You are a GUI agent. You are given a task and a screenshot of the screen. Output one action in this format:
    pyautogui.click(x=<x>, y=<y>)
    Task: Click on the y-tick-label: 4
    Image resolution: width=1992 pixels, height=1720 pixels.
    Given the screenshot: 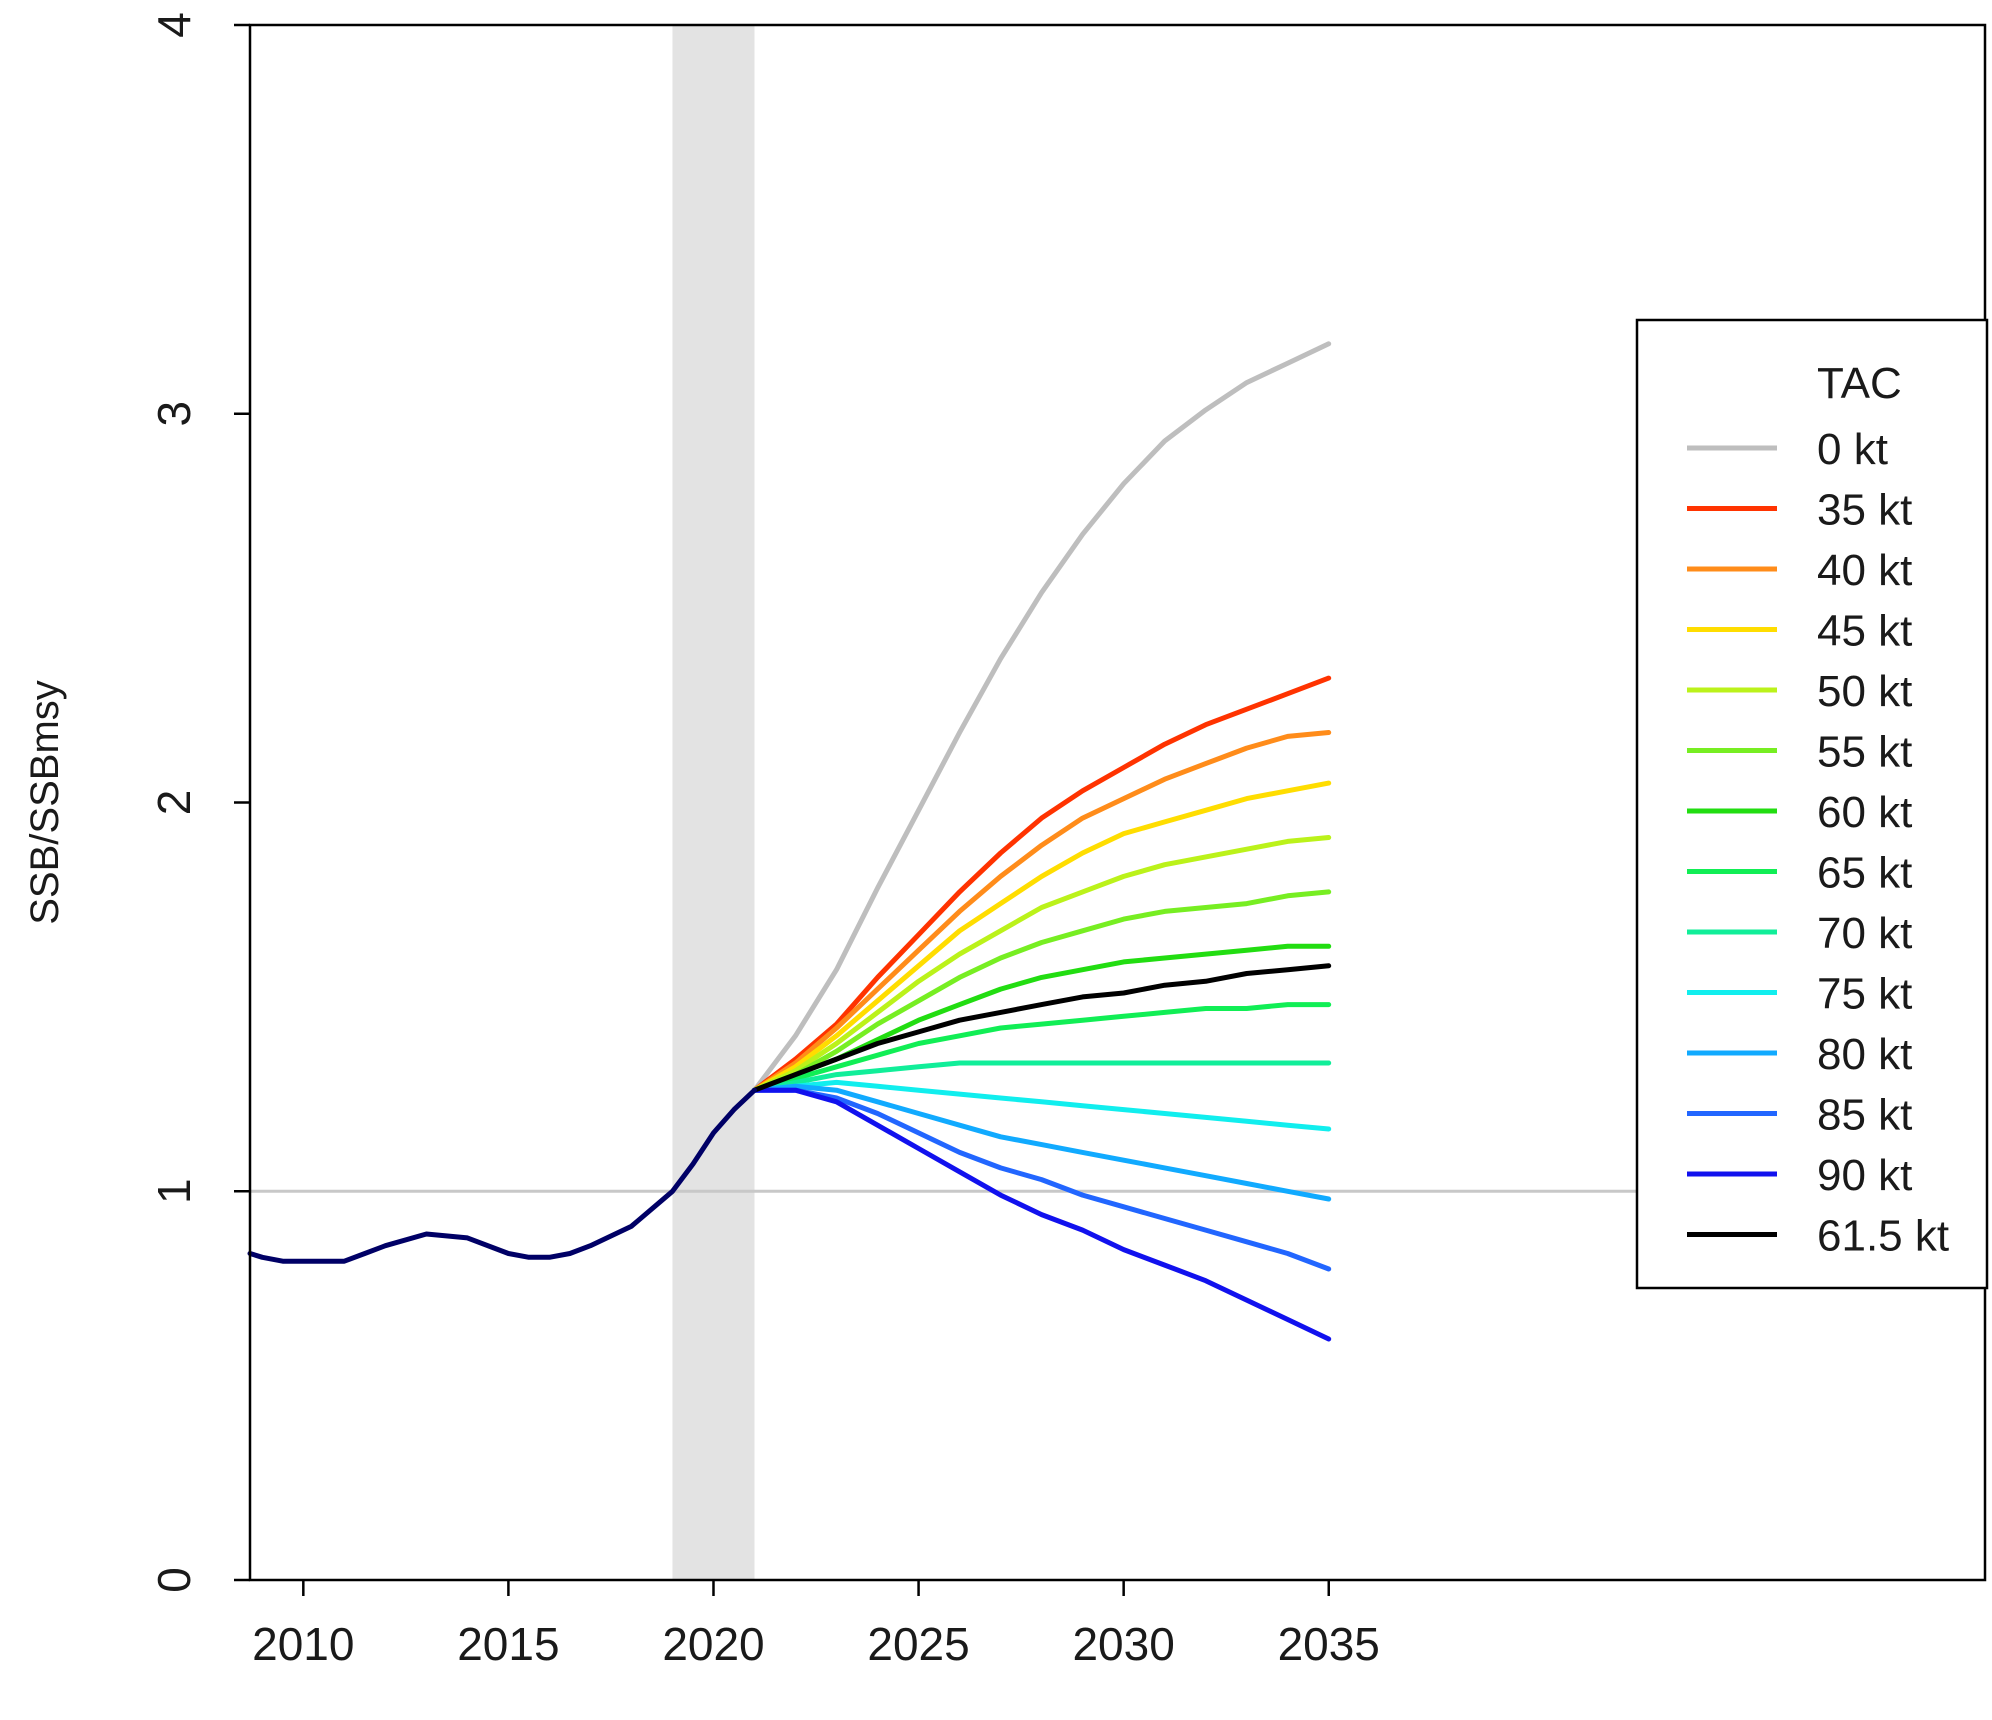 What is the action you would take?
    pyautogui.click(x=174, y=25)
    